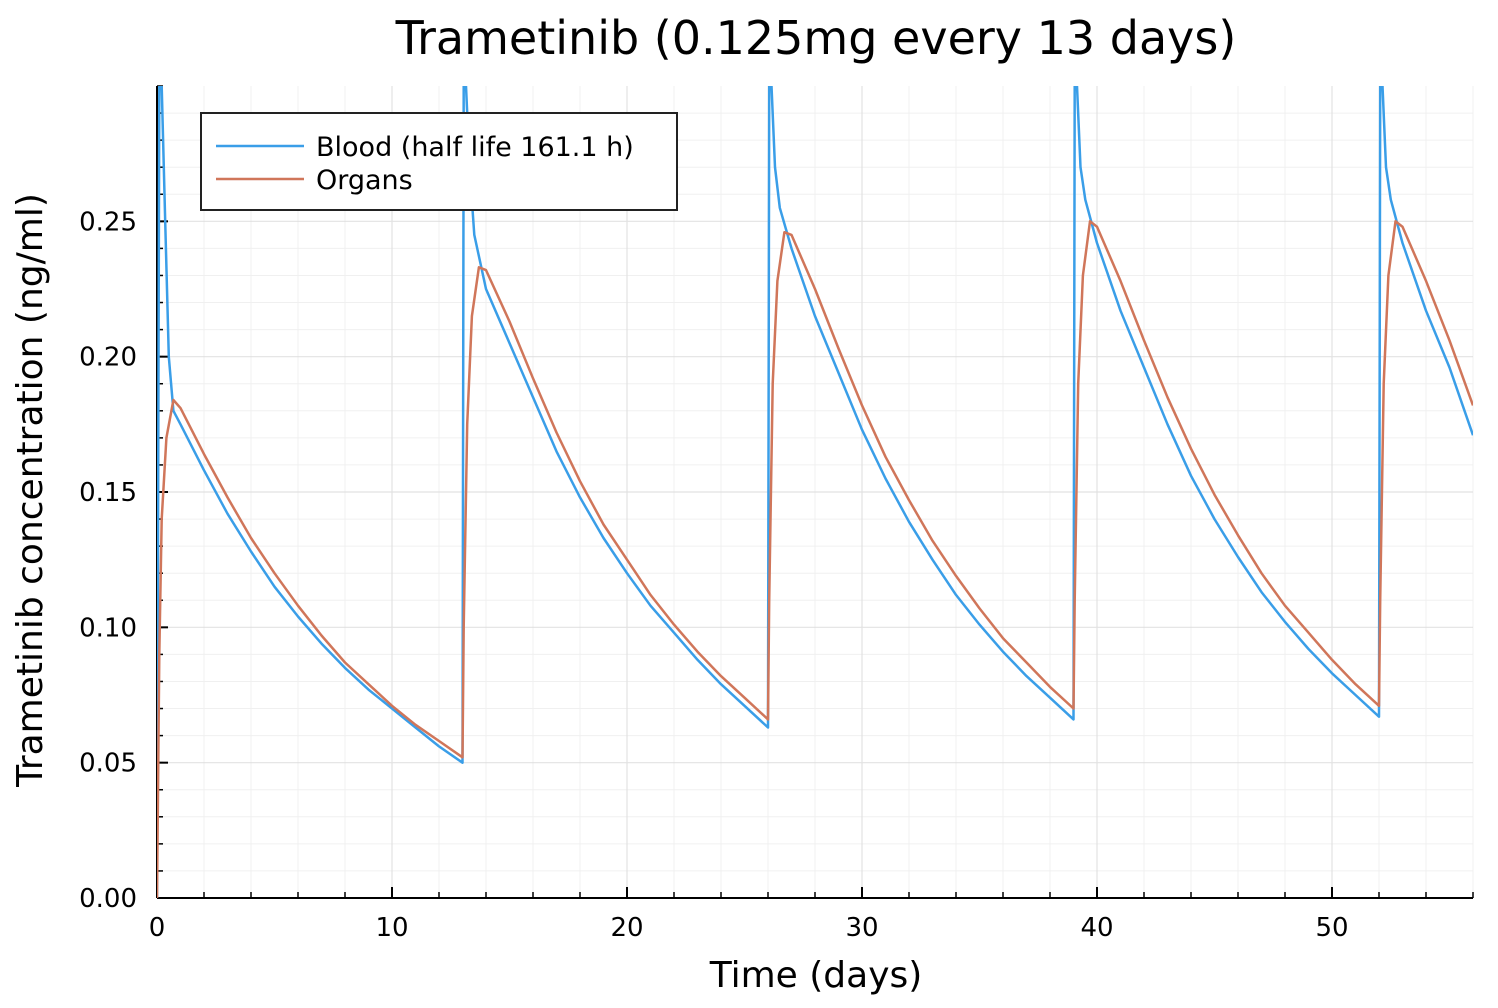  What do you see at coordinates (108, 493) in the screenshot?
I see `y-tick-label: 0.15` at bounding box center [108, 493].